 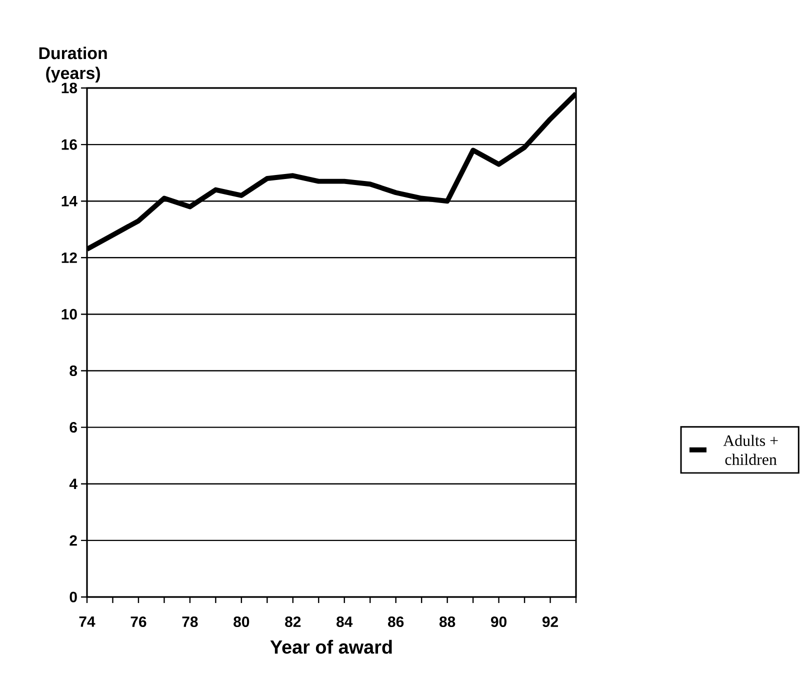 I want to click on y-tick-label: 12, so click(x=69, y=257).